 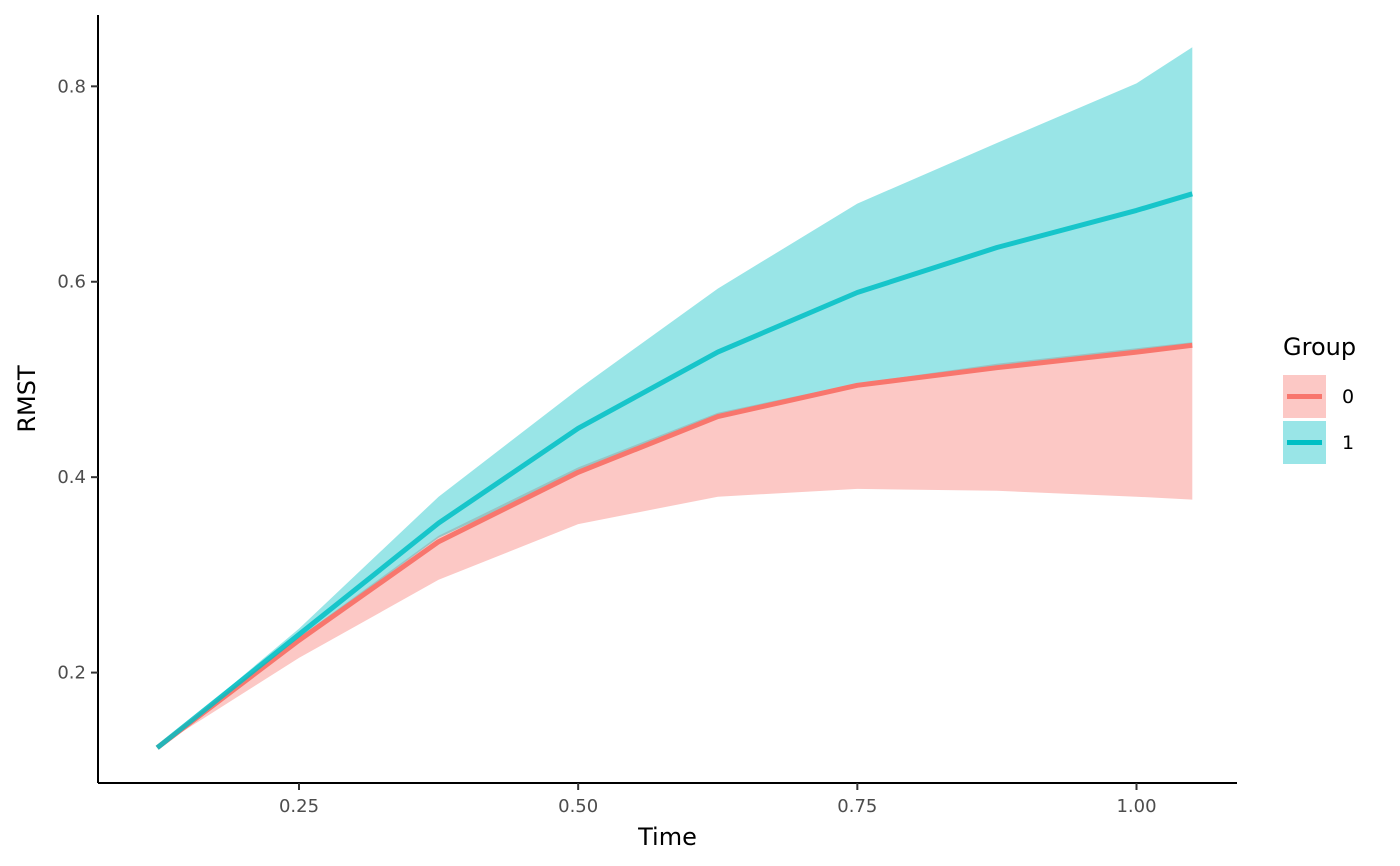 I want to click on x-tick-label: 0.75, so click(x=857, y=806).